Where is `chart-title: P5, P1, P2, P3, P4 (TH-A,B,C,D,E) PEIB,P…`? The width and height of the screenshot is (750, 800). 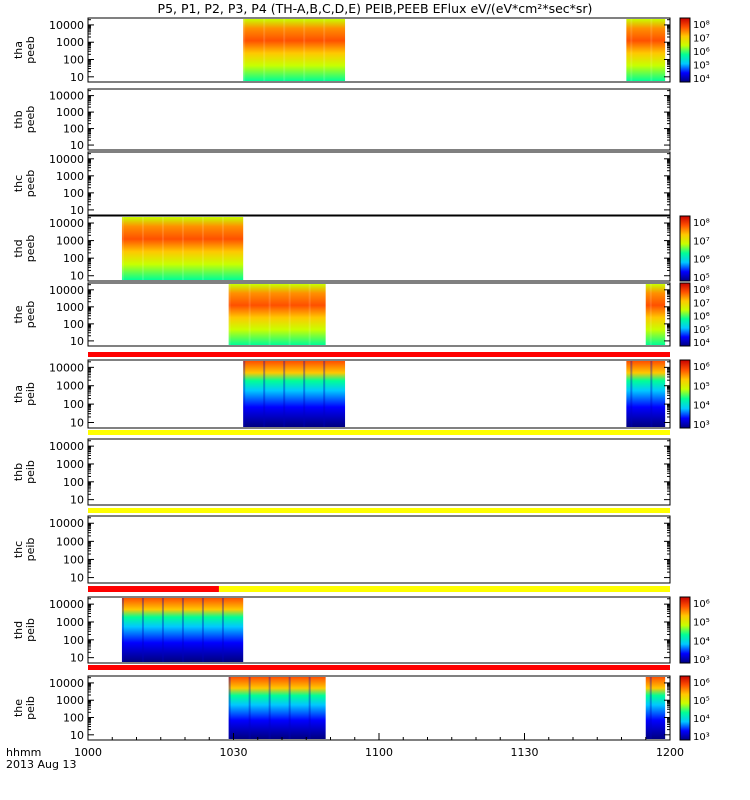
chart-title: P5, P1, P2, P3, P4 (TH-A,B,C,D,E) PEIB,P… is located at coordinates (375, 8).